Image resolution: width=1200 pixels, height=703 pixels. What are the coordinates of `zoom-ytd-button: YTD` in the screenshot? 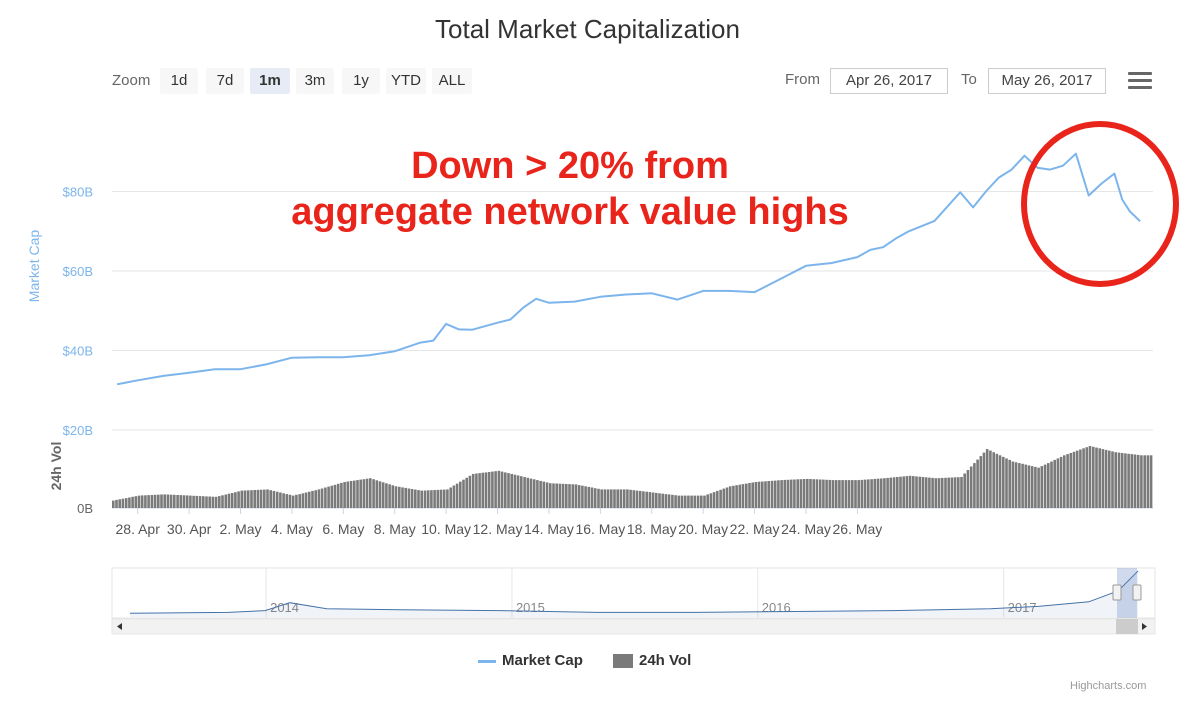 It's located at (406, 81).